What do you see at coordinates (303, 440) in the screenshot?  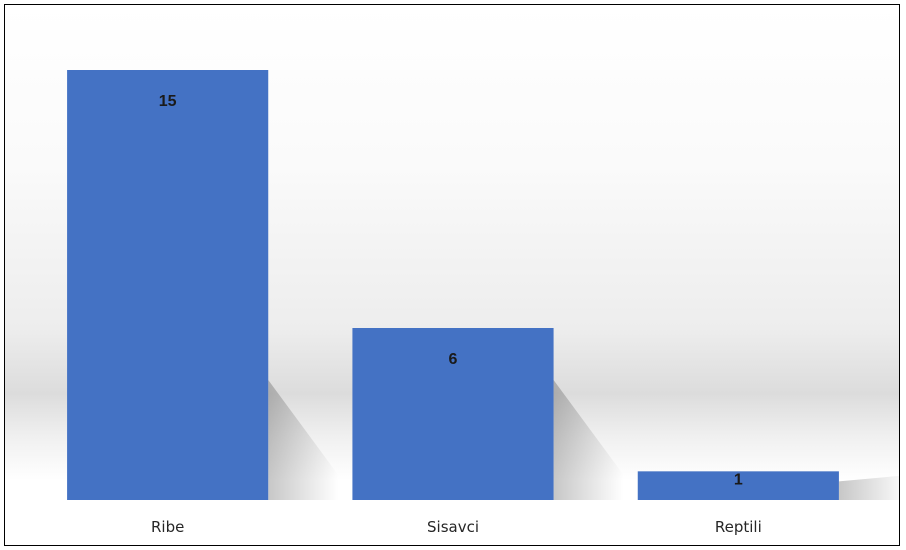 I see `bar-shadow-ribe` at bounding box center [303, 440].